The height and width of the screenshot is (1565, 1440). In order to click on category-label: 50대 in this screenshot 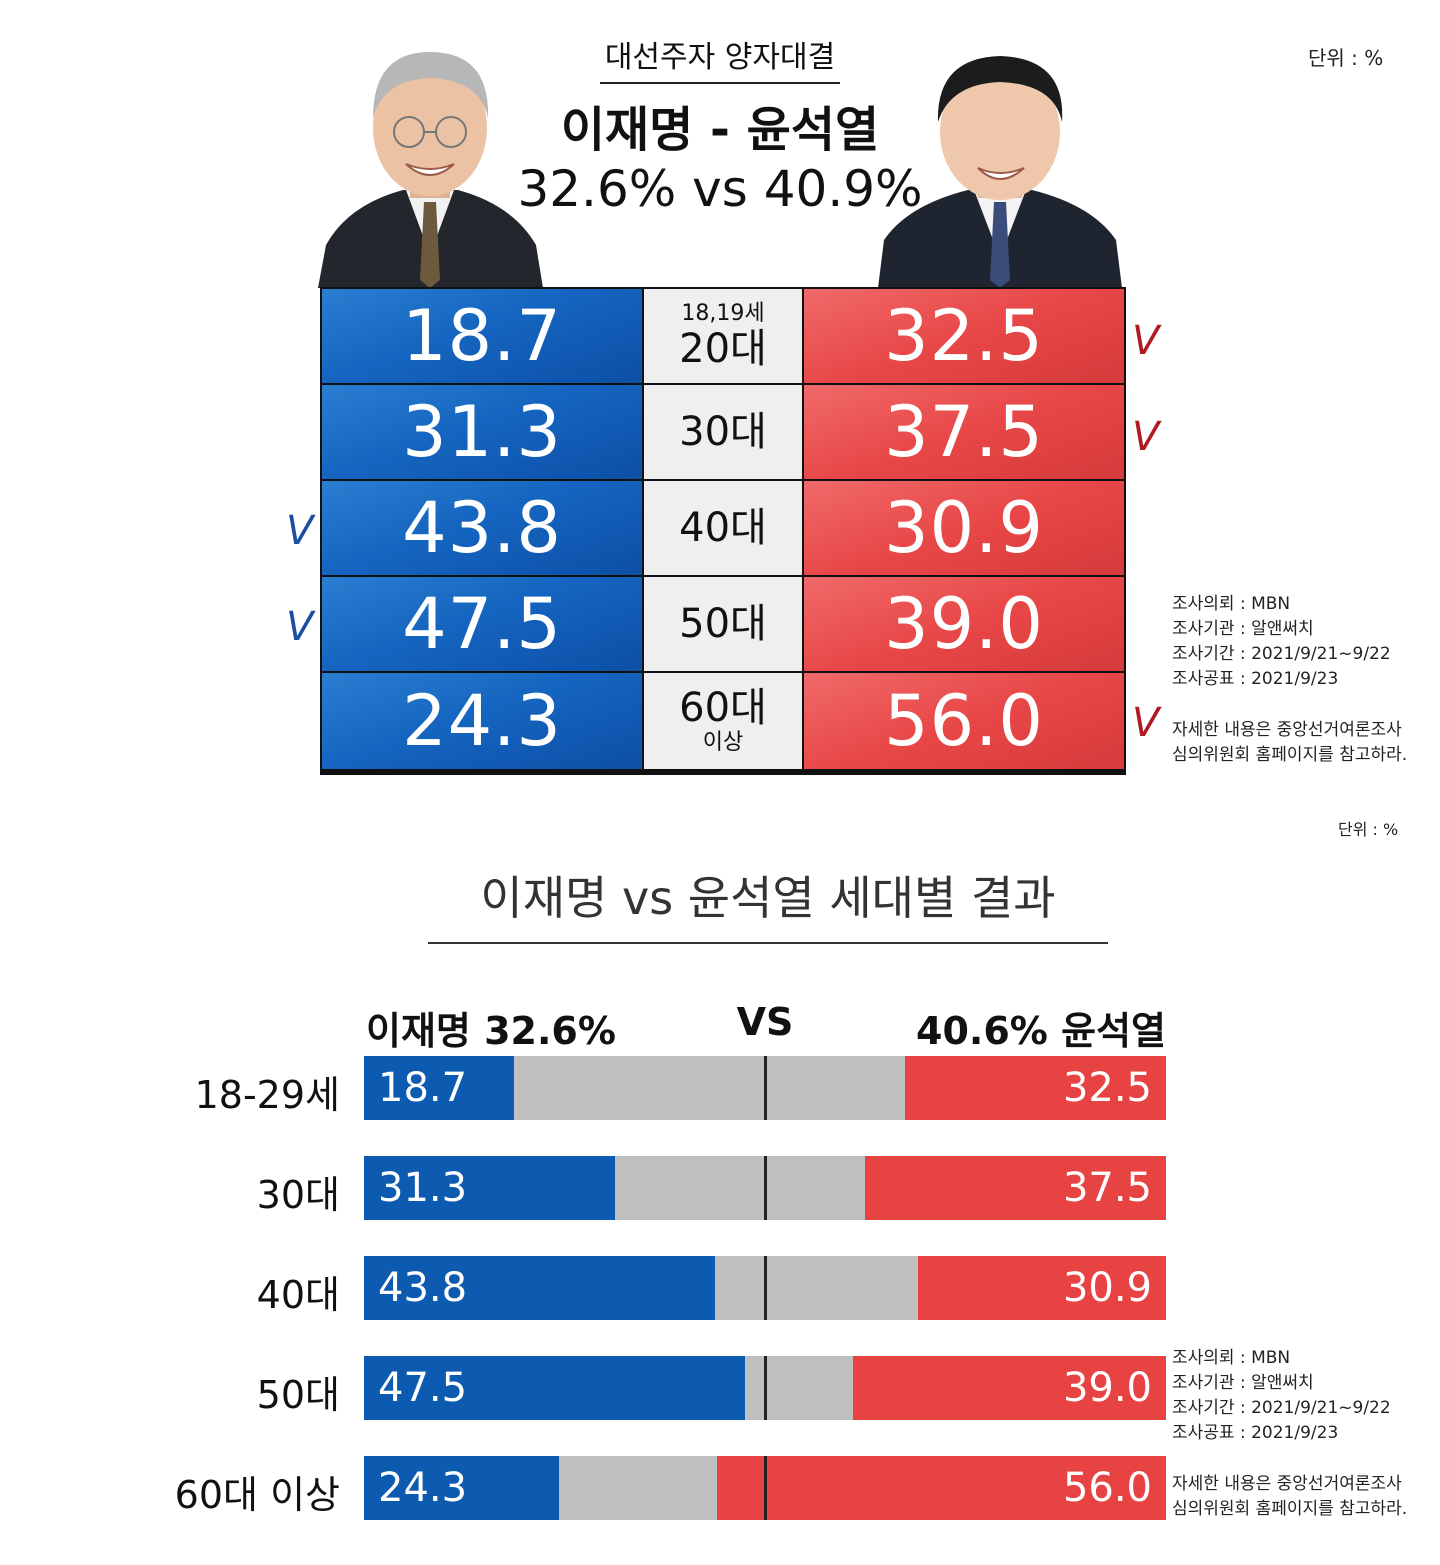, I will do `click(298, 1395)`.